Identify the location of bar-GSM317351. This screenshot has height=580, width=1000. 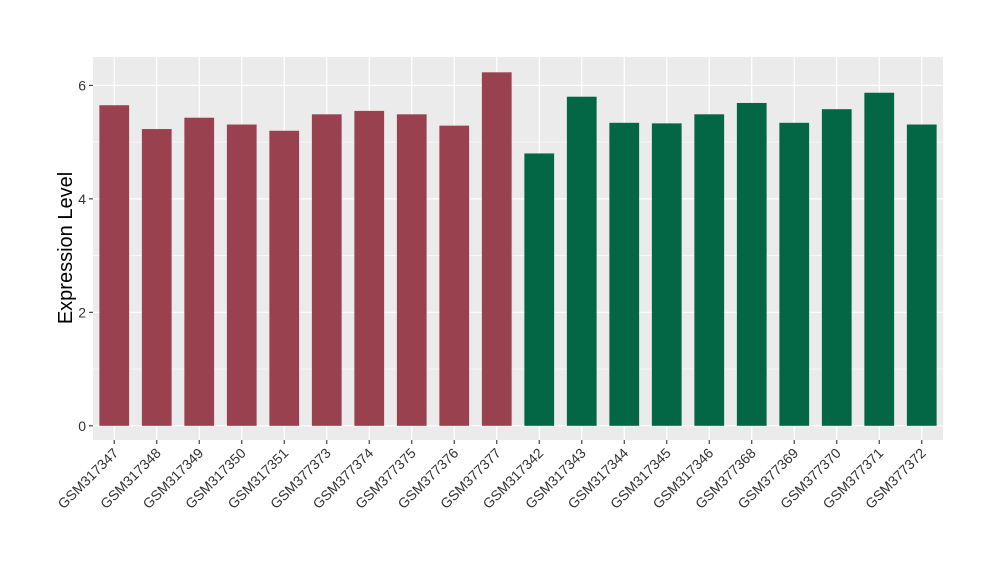
(284, 278).